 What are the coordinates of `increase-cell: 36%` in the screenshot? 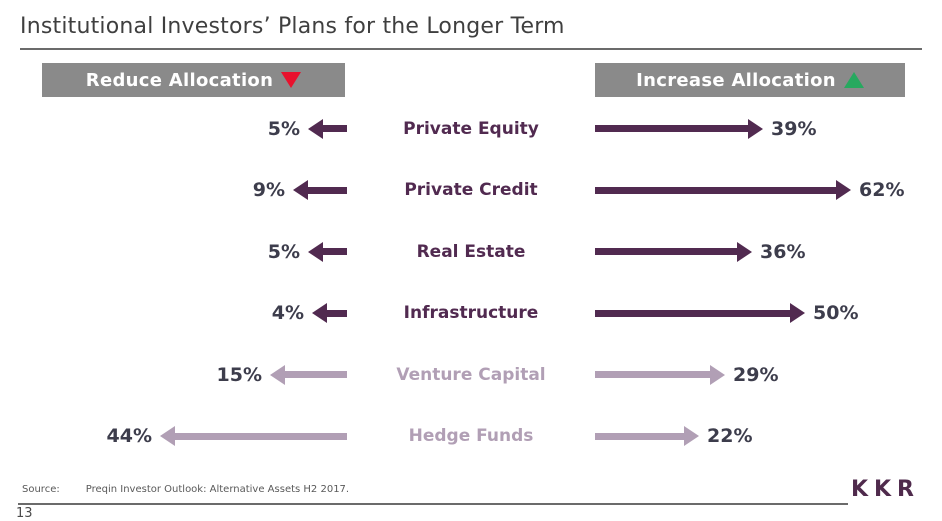 It's located at (768, 252).